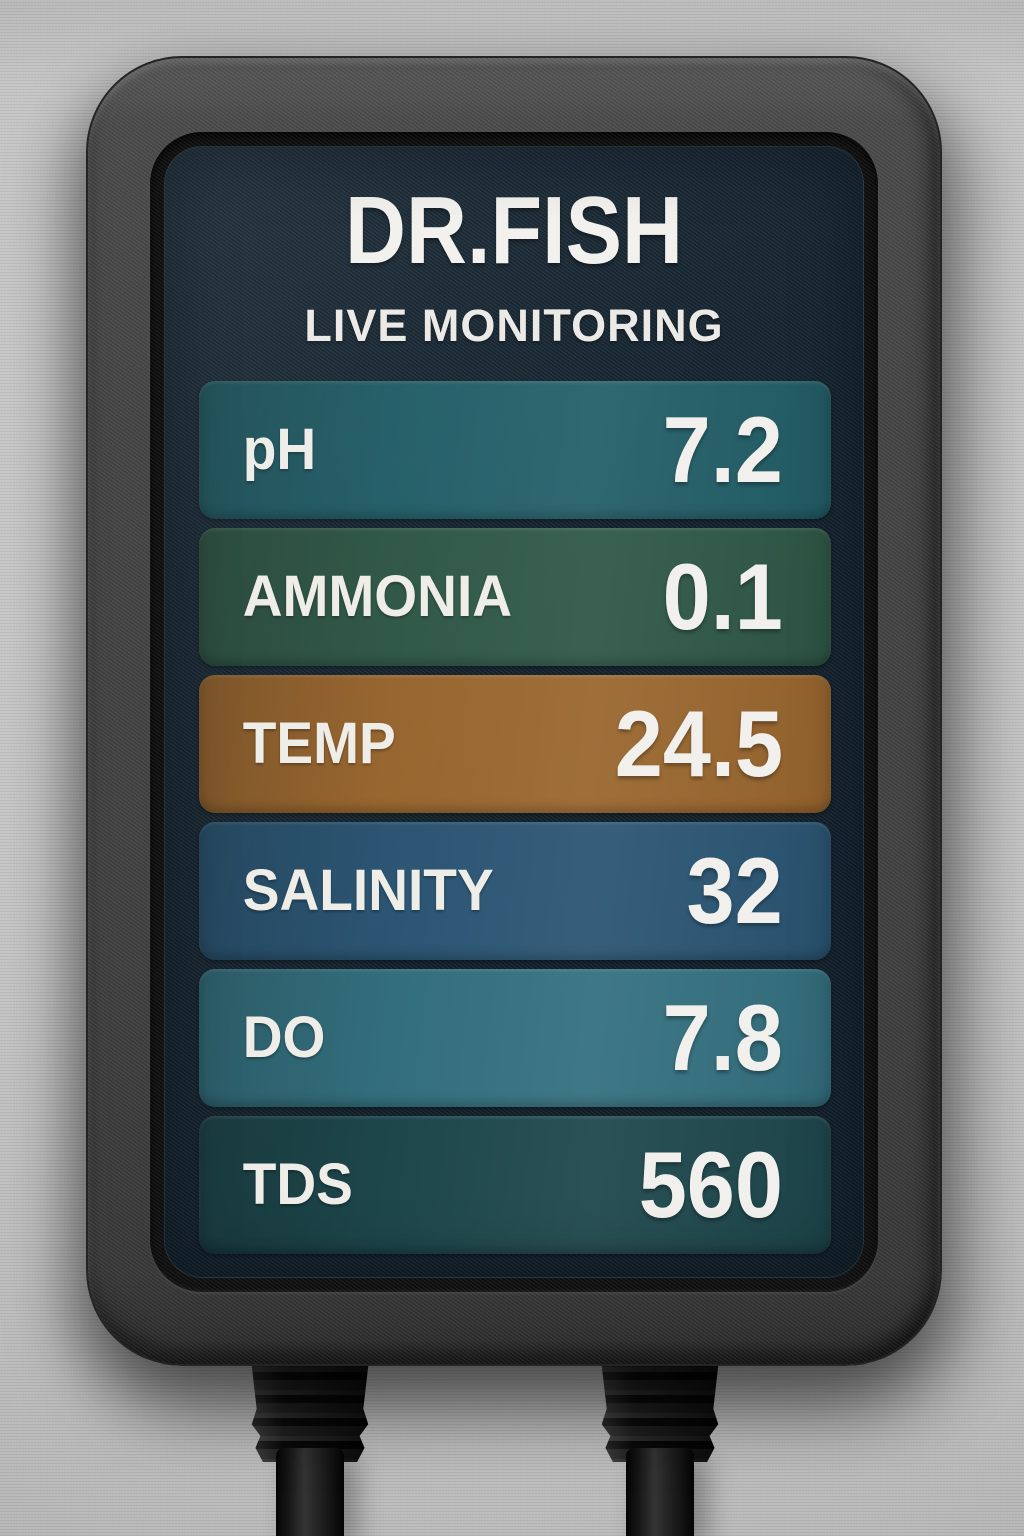  I want to click on reading-row-tds: TDS 560, so click(515, 1185).